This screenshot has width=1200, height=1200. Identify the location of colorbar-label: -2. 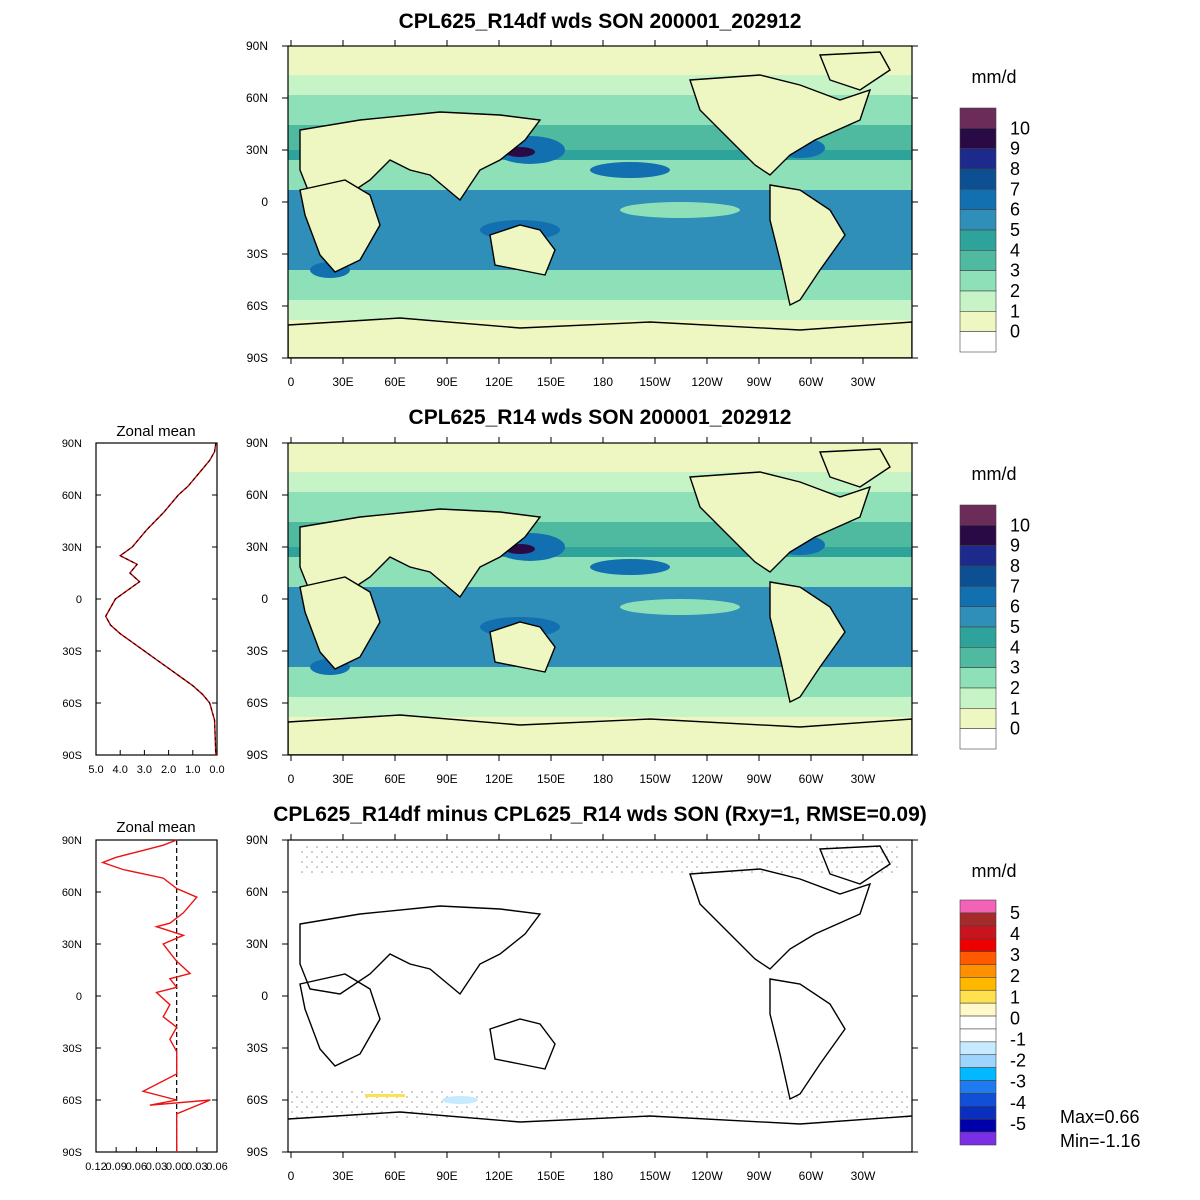
(1018, 1061).